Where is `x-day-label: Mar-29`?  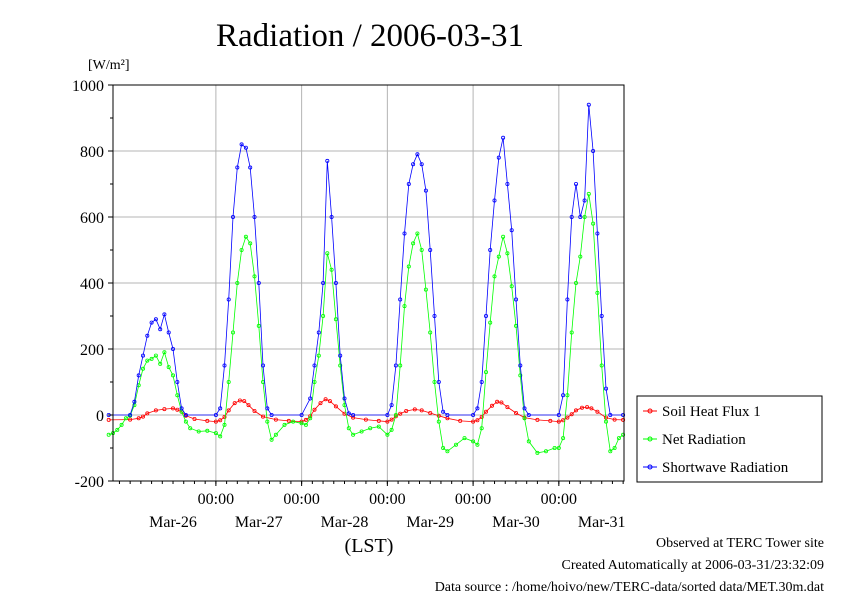
x-day-label: Mar-29 is located at coordinates (430, 522).